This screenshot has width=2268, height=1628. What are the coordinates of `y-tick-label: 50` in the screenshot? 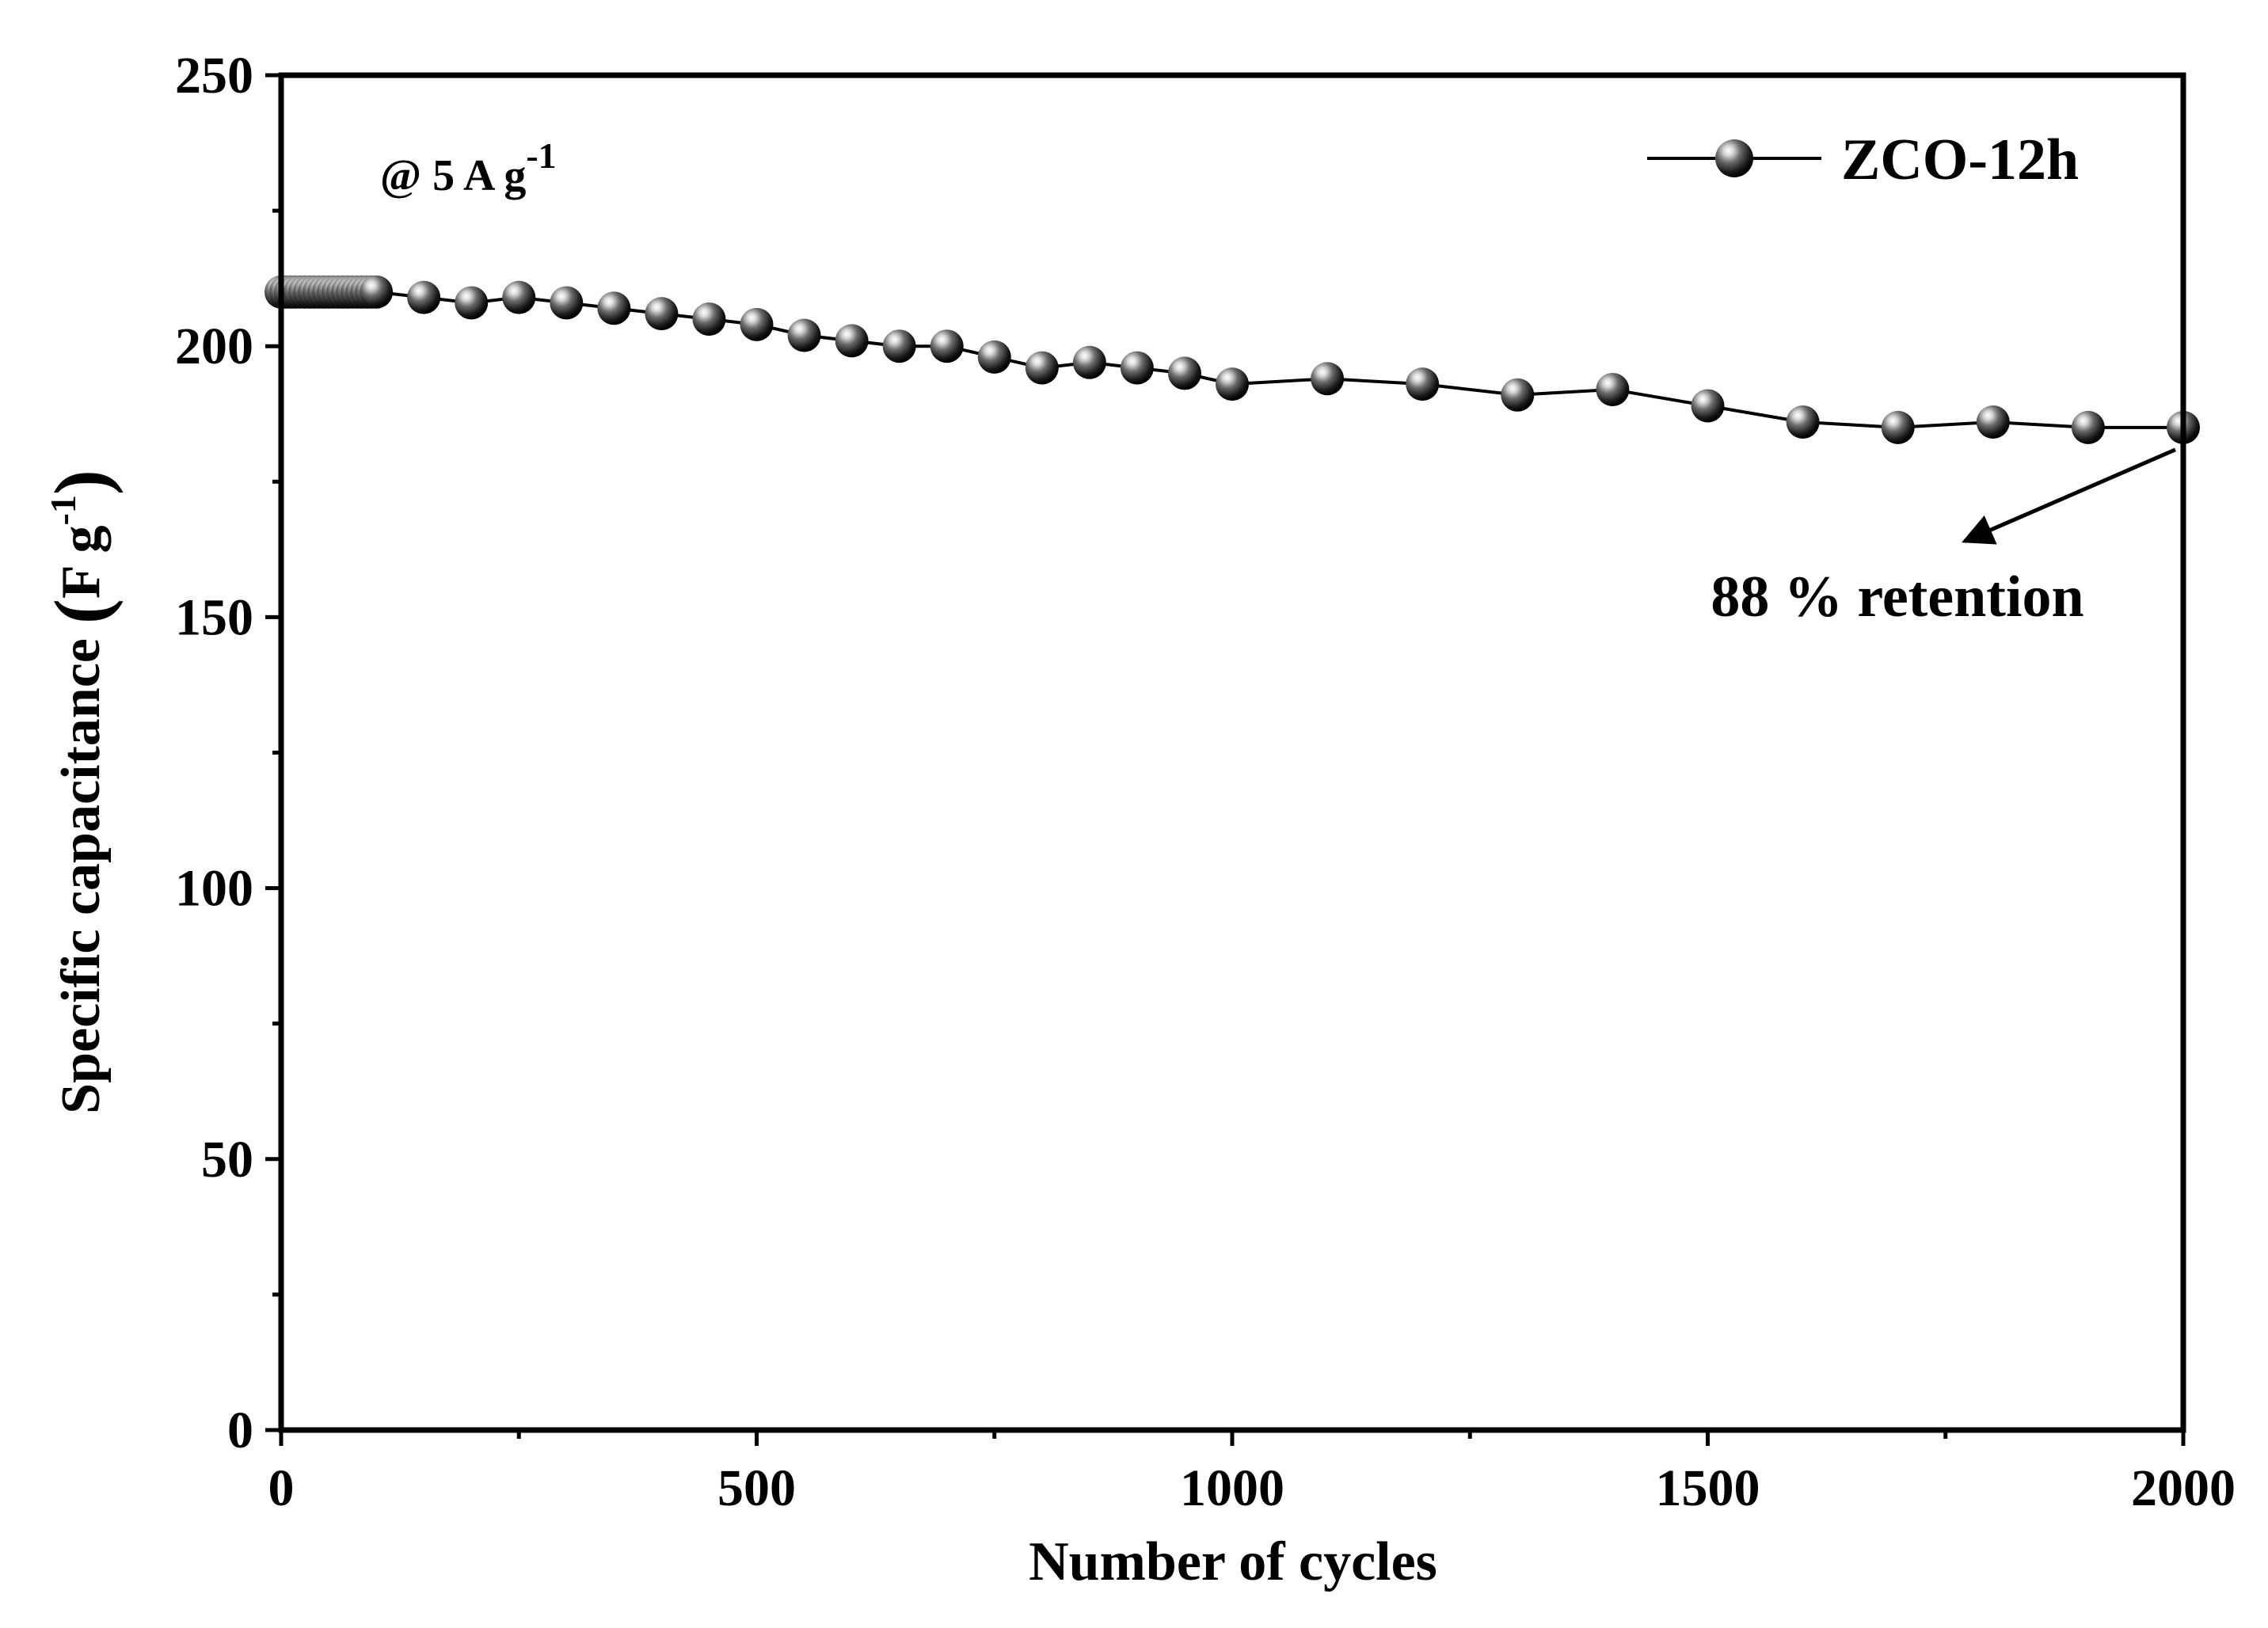 It's located at (227, 1160).